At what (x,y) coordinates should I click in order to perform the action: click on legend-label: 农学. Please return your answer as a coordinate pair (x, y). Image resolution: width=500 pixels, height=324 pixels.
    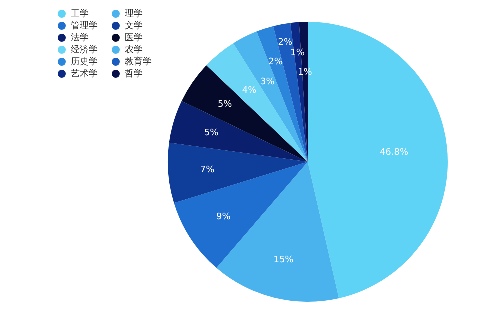
    Looking at the image, I should click on (134, 50).